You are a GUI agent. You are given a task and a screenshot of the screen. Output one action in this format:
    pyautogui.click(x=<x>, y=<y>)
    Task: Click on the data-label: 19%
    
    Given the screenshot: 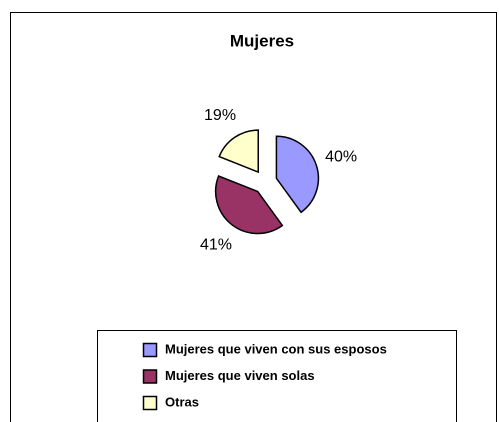 What is the action you would take?
    pyautogui.click(x=220, y=115)
    